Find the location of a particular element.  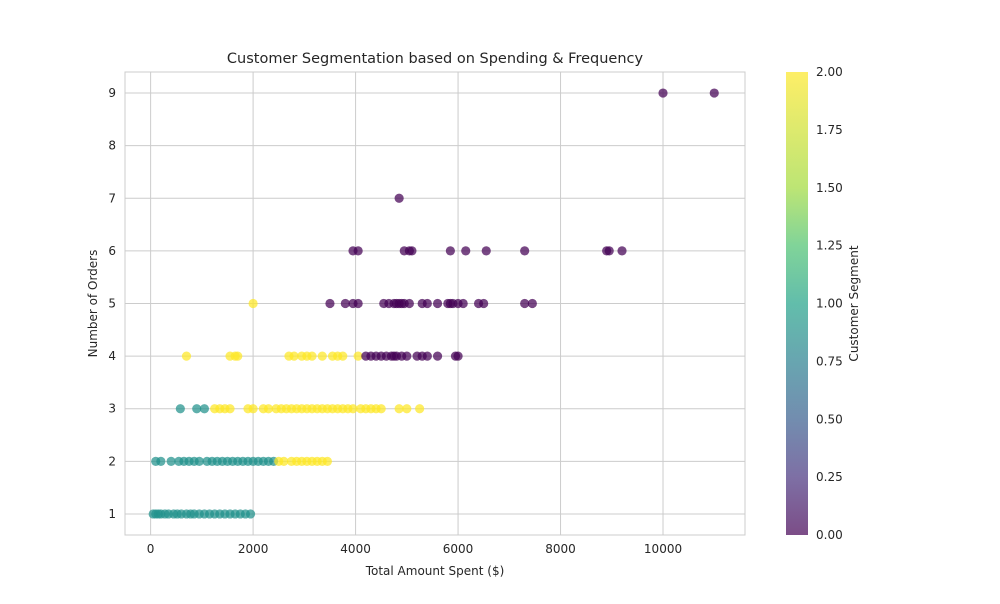

y-axis-label: Number of Orders is located at coordinates (93, 304).